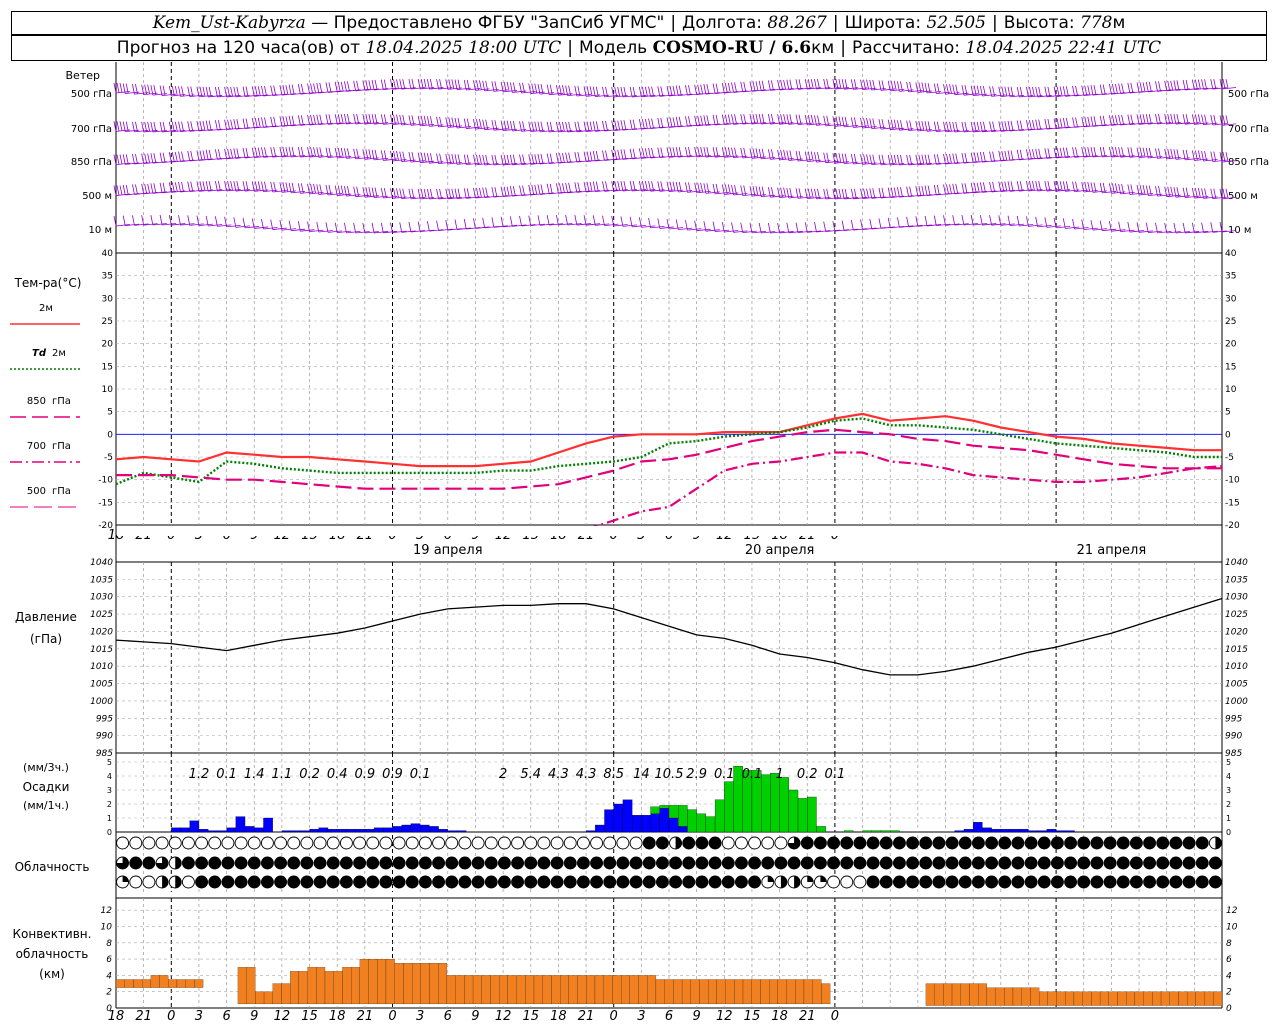 The width and height of the screenshot is (1280, 1024). What do you see at coordinates (46, 617) in the screenshot?
I see `pressure-title: Давление` at bounding box center [46, 617].